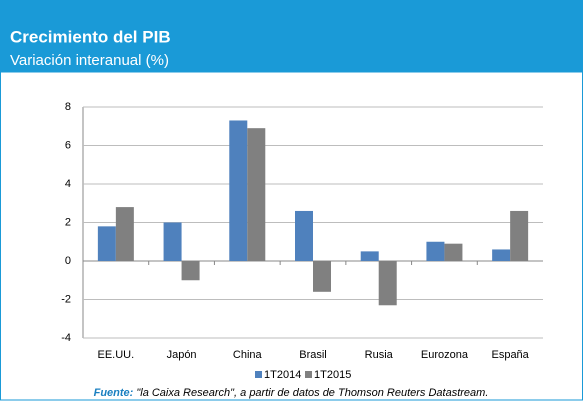 The height and width of the screenshot is (401, 583). What do you see at coordinates (248, 355) in the screenshot?
I see `x-tick-label: China` at bounding box center [248, 355].